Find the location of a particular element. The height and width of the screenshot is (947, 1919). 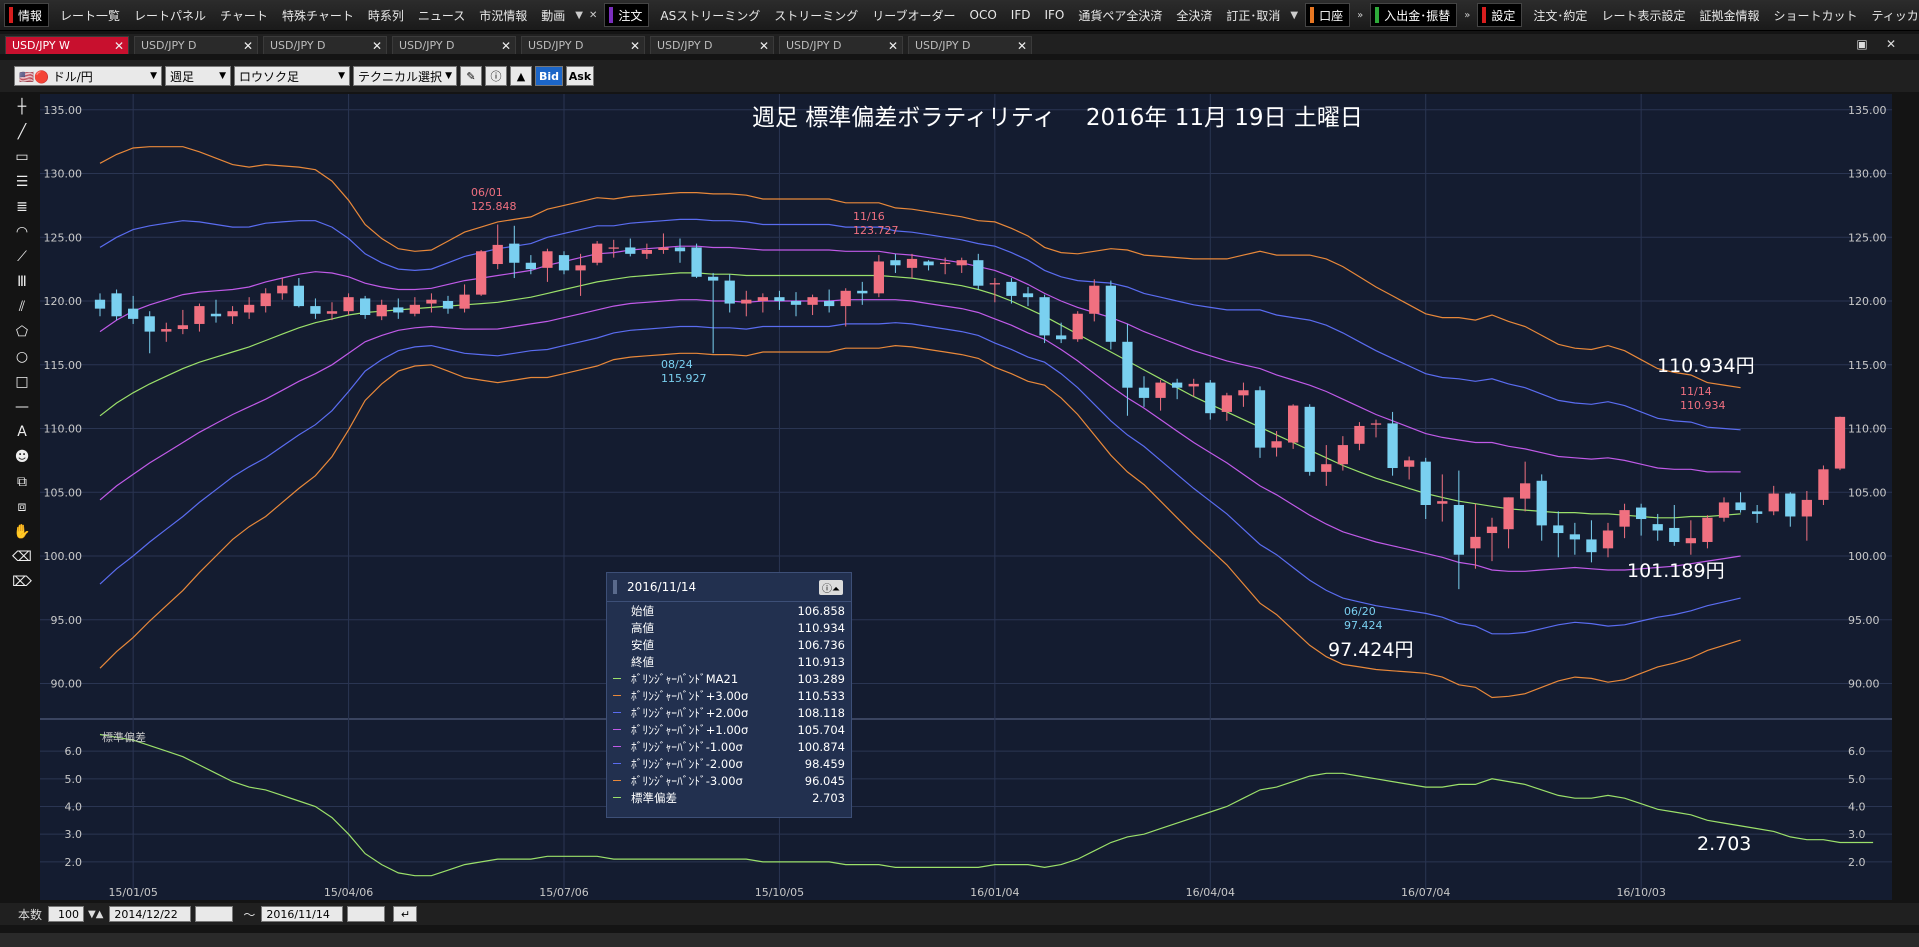

currency-pair-select: 🇺🇸🔴 ドル/円 ▼ is located at coordinates (88, 76).